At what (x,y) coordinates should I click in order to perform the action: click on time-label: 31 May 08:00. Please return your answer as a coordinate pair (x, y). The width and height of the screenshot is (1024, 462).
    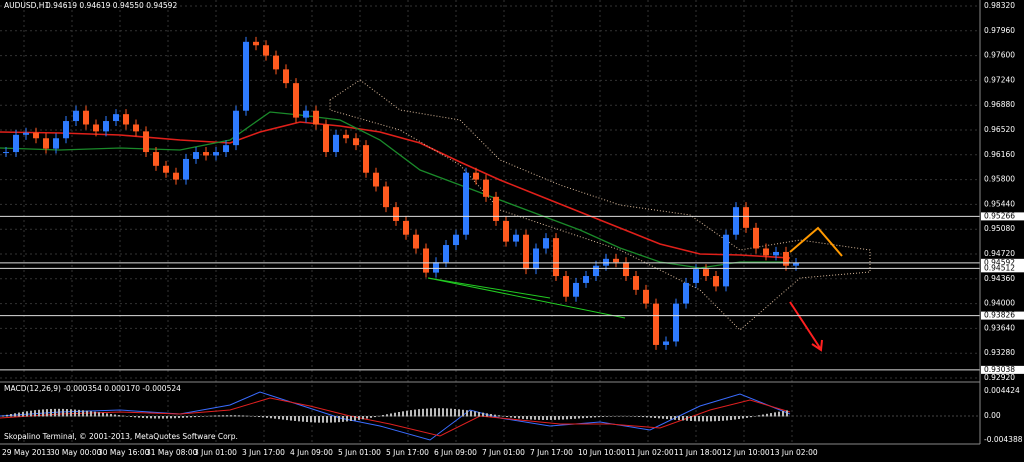
    Looking at the image, I should click on (172, 452).